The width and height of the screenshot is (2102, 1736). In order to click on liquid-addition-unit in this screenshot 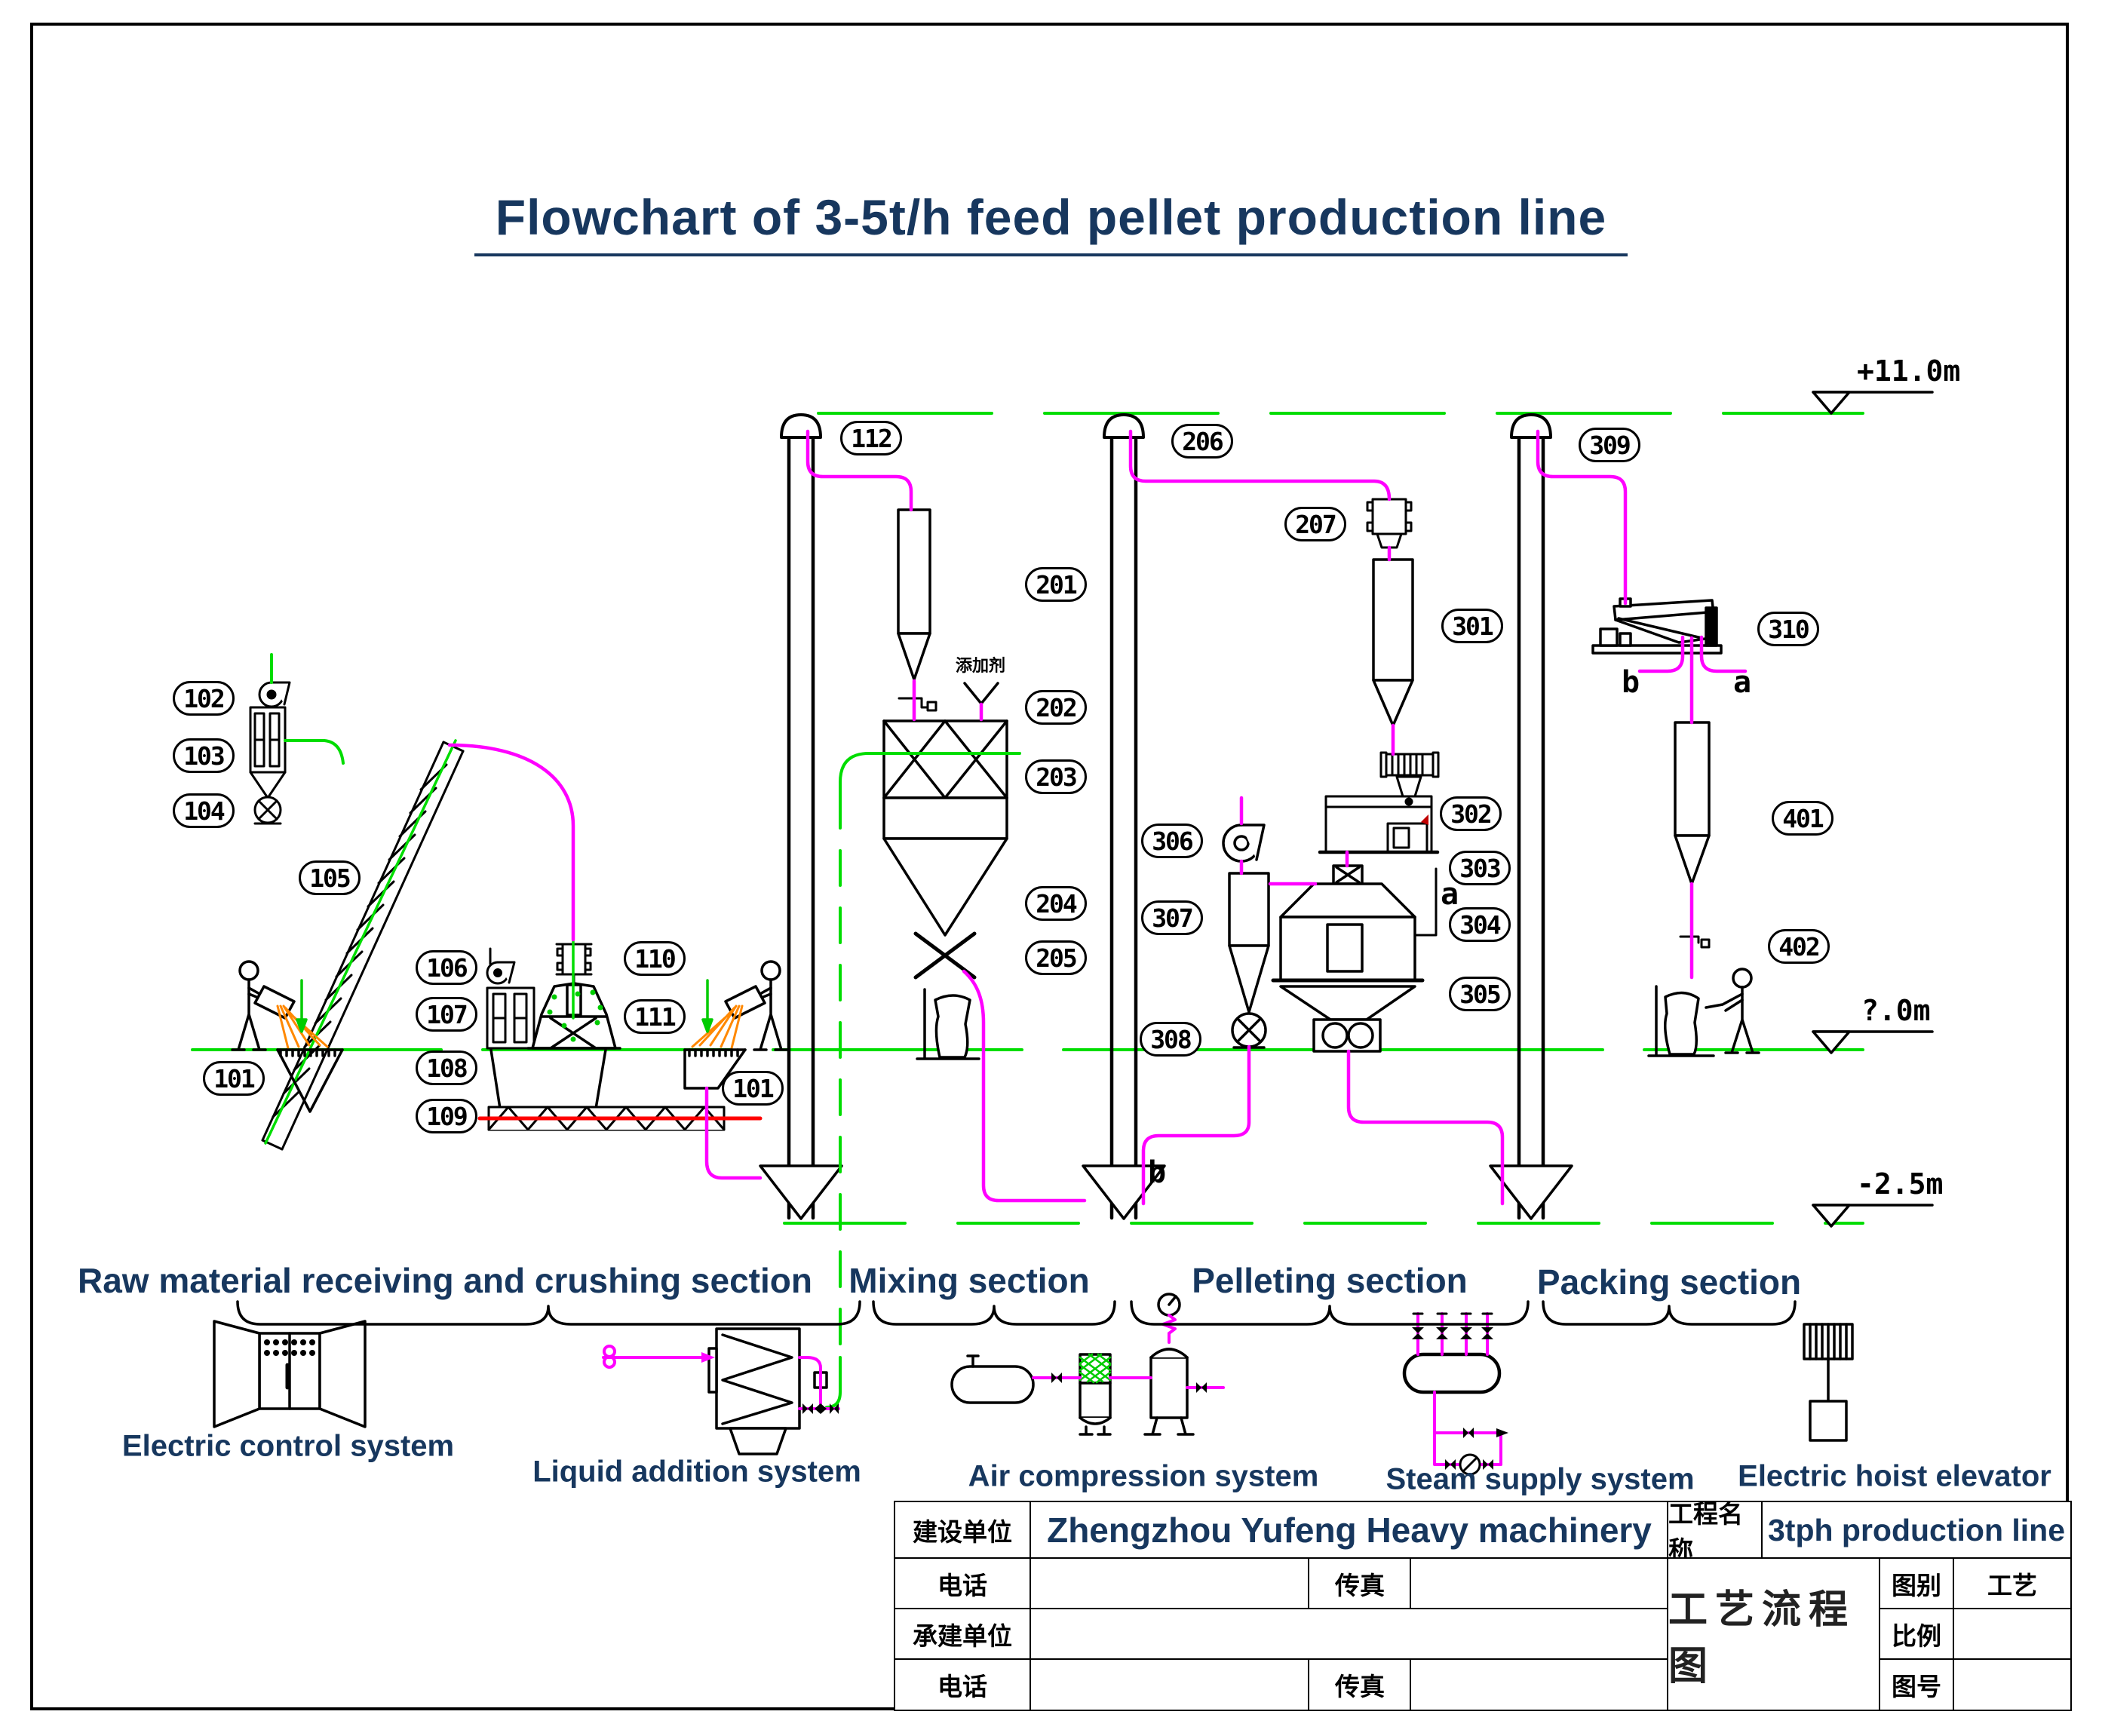, I will do `click(721, 1391)`.